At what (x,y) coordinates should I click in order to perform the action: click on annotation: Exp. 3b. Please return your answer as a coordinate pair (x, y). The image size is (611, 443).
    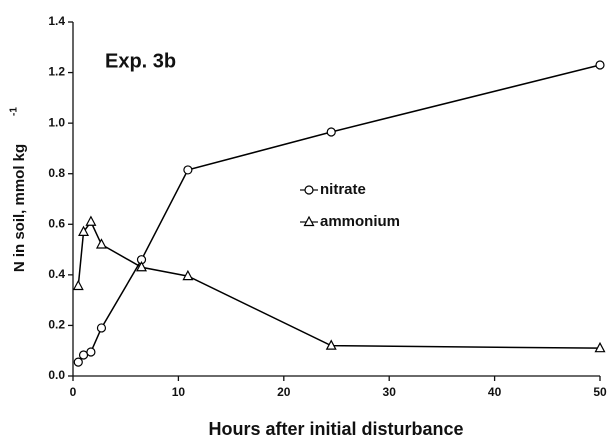
    Looking at the image, I should click on (140, 61).